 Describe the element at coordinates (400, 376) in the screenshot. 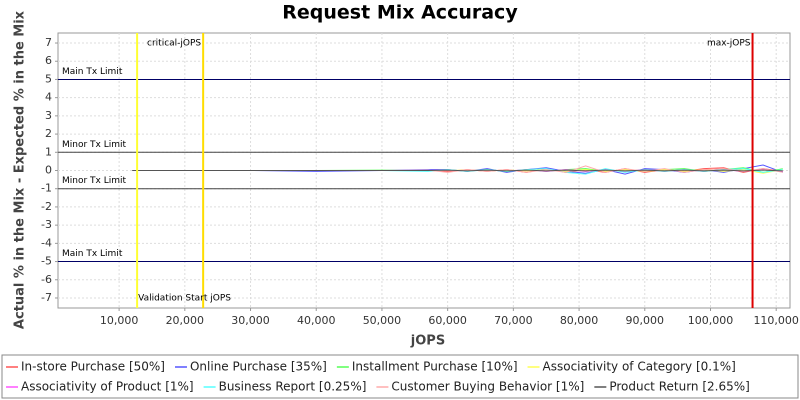

I see `legend-box` at that location.